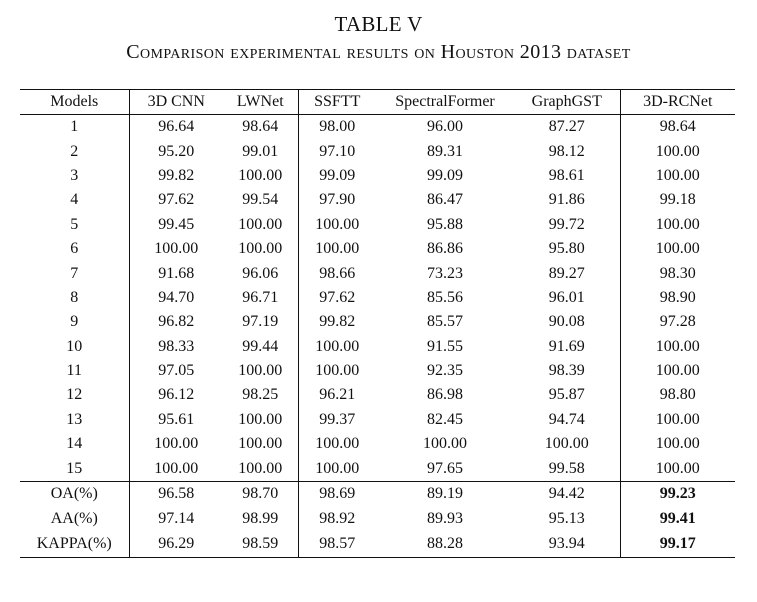 This screenshot has height=602, width=757. What do you see at coordinates (445, 224) in the screenshot?
I see `value-cell: 95.88` at bounding box center [445, 224].